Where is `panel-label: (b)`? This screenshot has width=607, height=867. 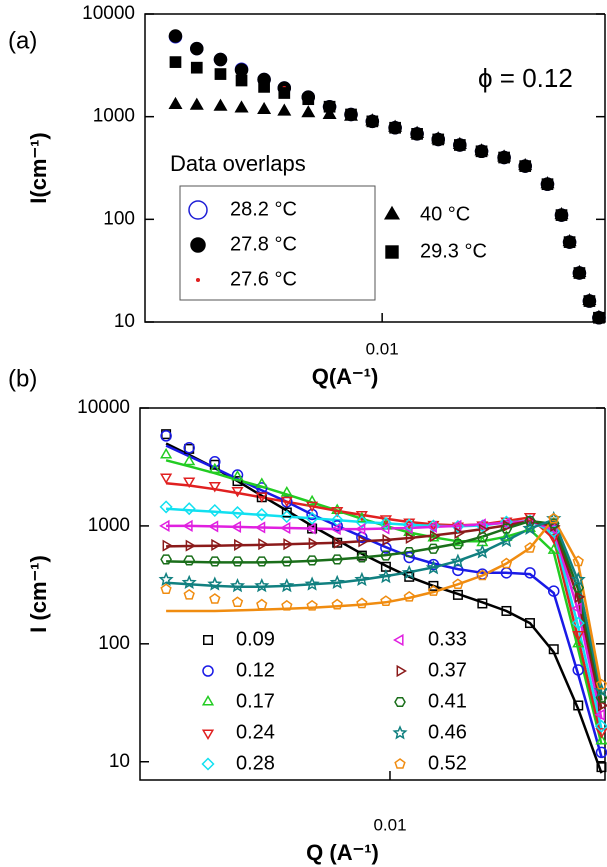
panel-label: (b) is located at coordinates (22, 378).